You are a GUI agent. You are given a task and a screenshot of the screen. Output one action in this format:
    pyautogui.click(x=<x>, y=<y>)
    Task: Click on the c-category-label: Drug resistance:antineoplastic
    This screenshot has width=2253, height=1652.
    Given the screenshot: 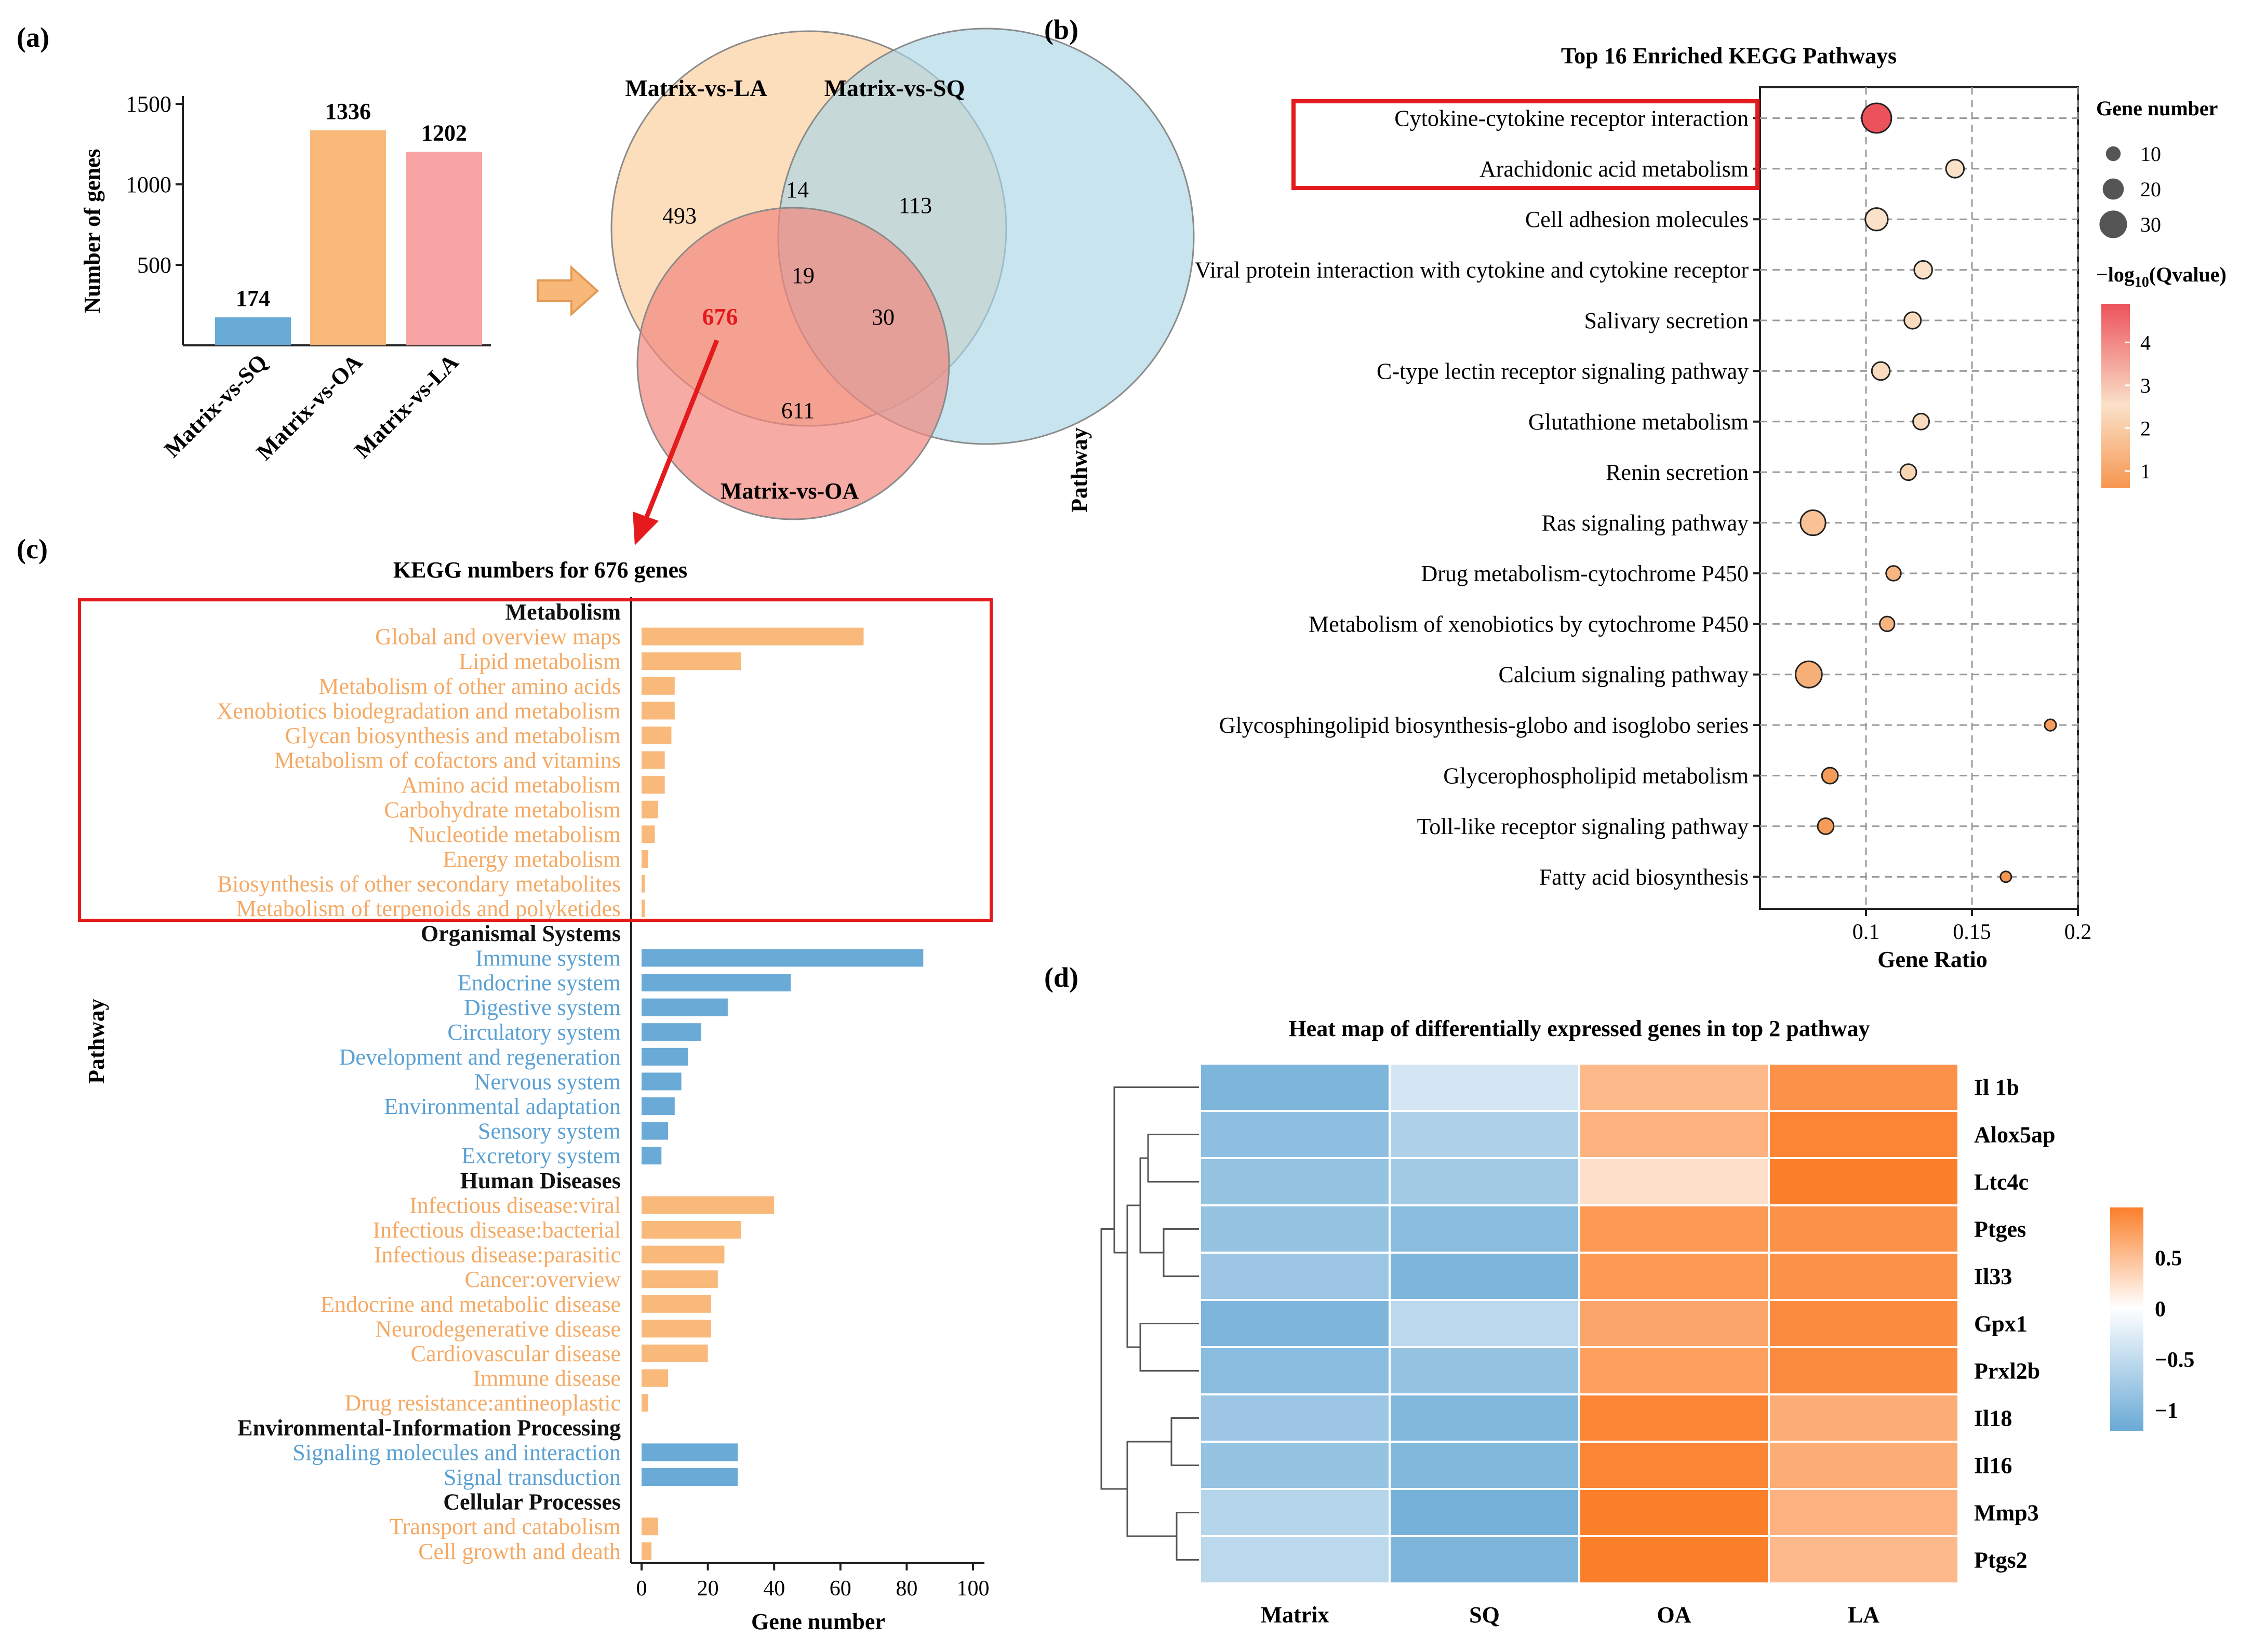 What is the action you would take?
    pyautogui.click(x=483, y=1403)
    